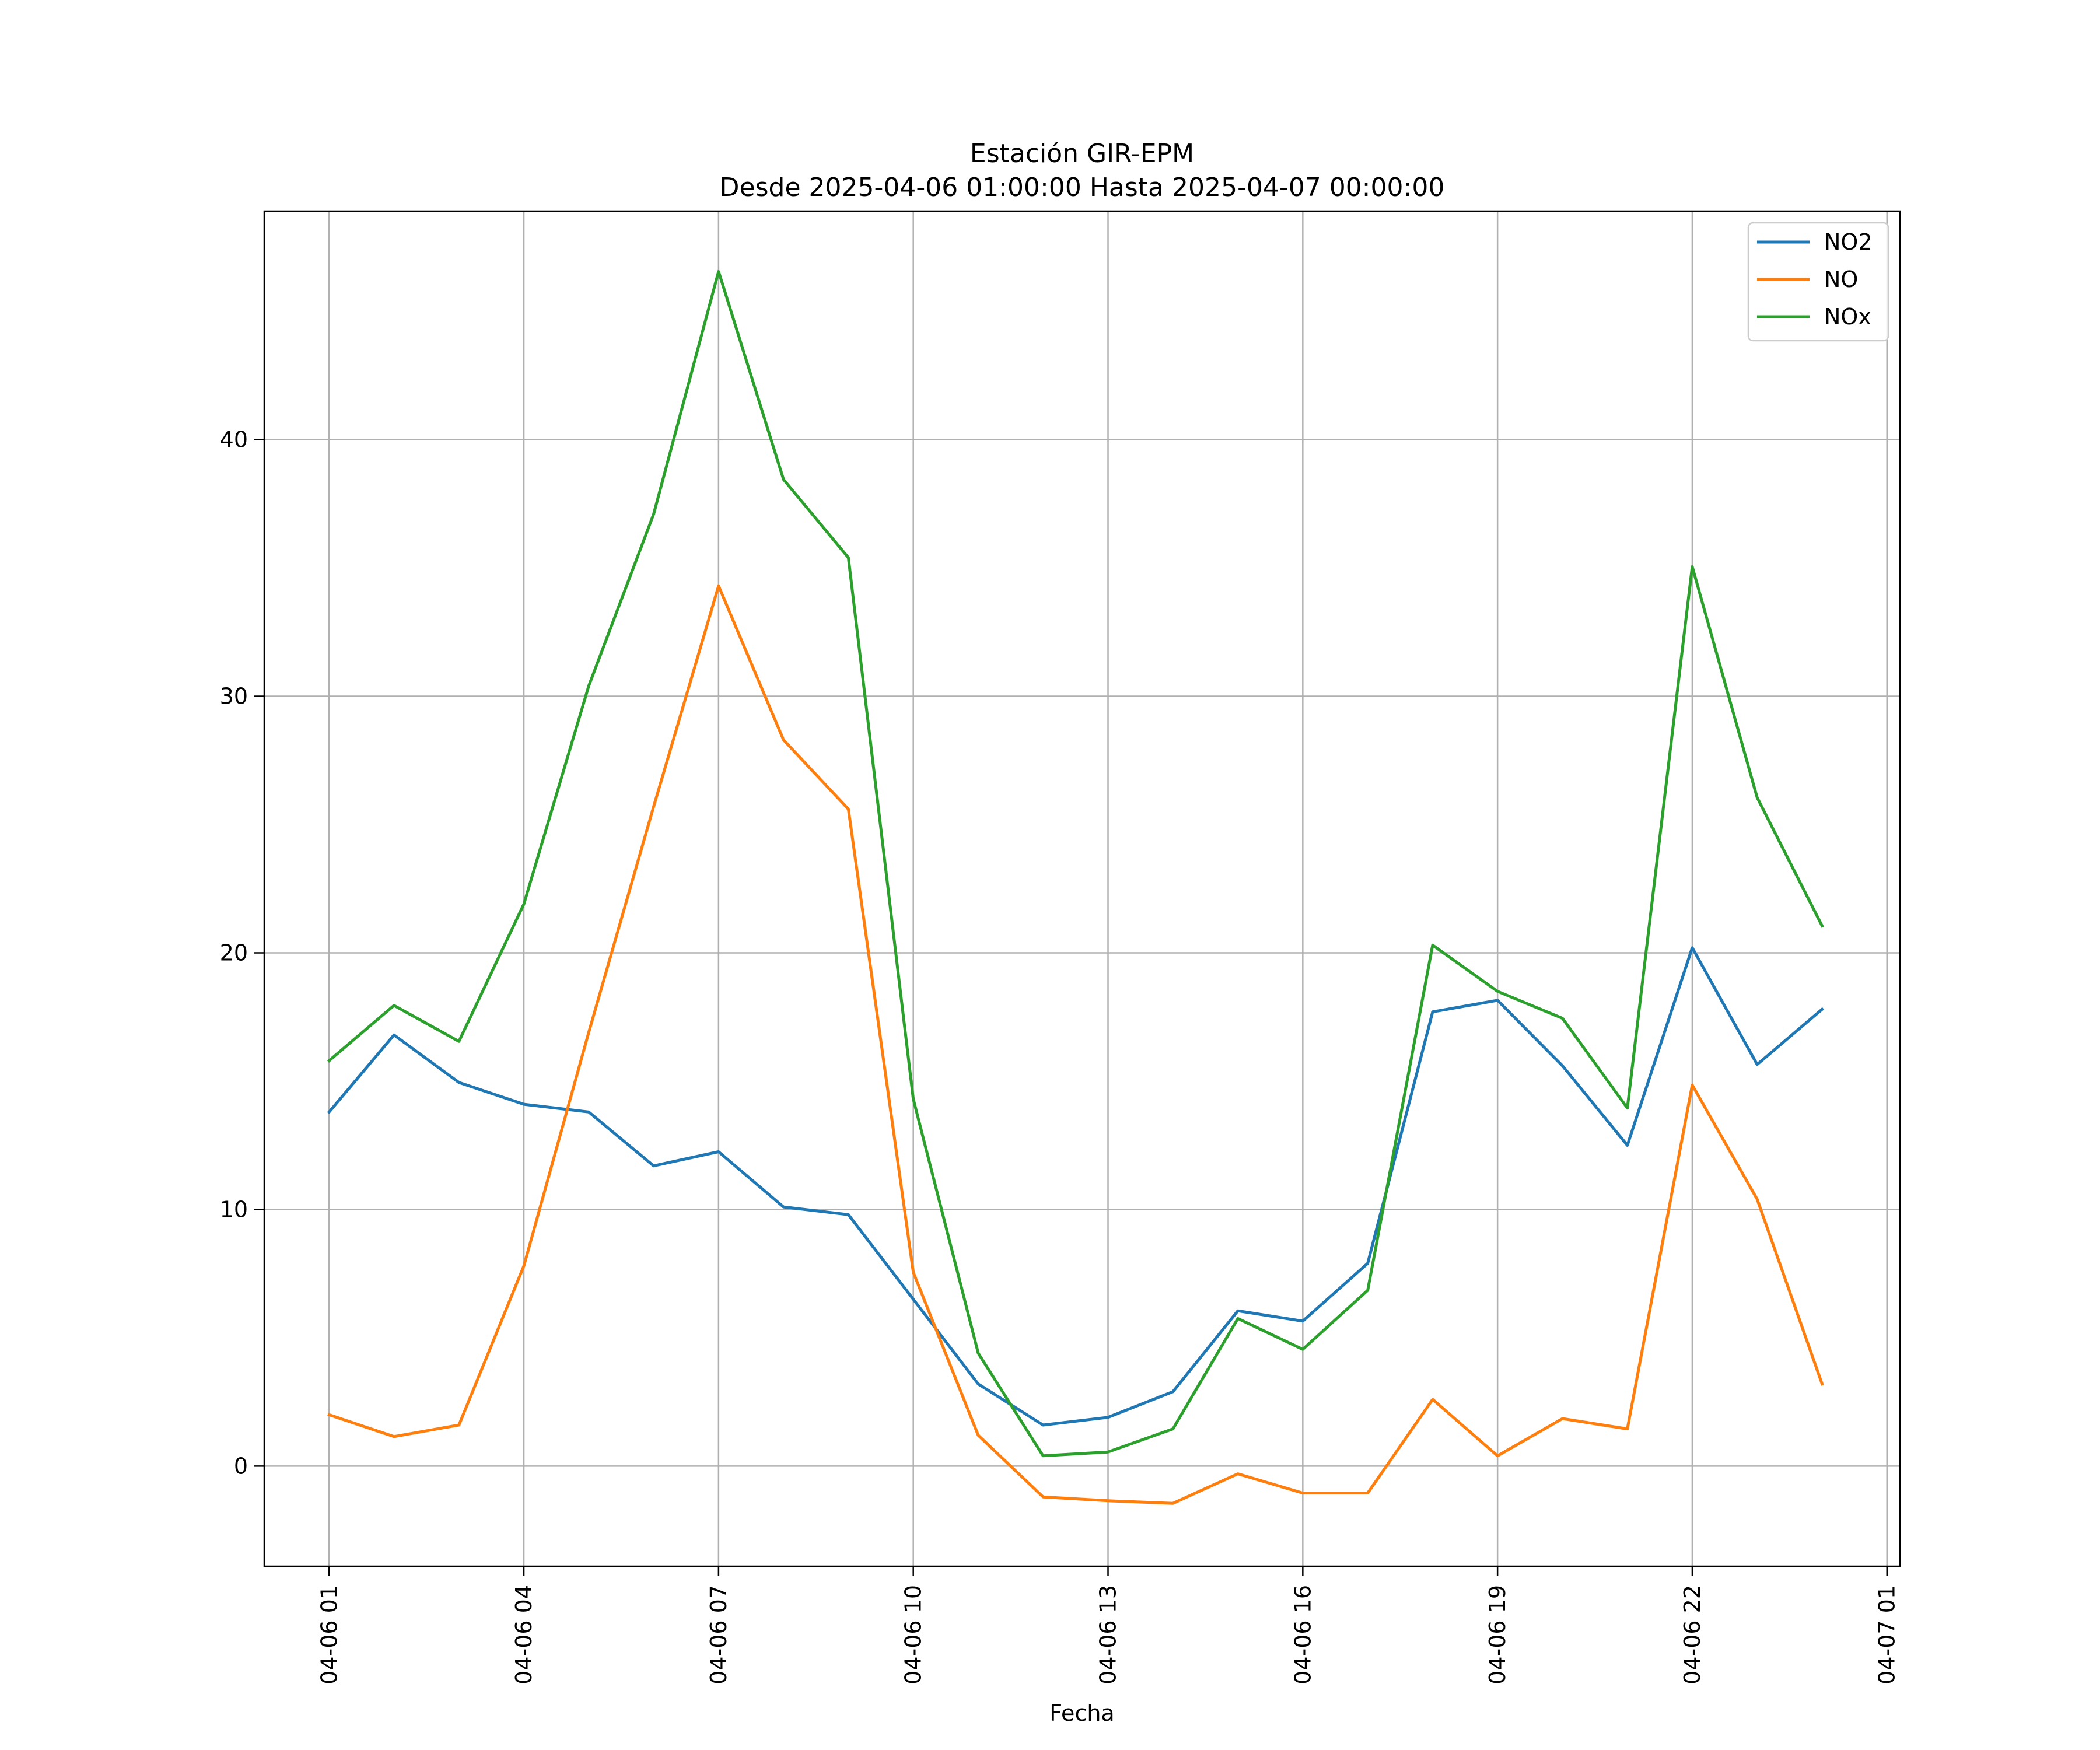 This screenshot has height=1750, width=2100. Describe the element at coordinates (524, 1635) in the screenshot. I see `x-tick-label: 04-06 04` at that location.